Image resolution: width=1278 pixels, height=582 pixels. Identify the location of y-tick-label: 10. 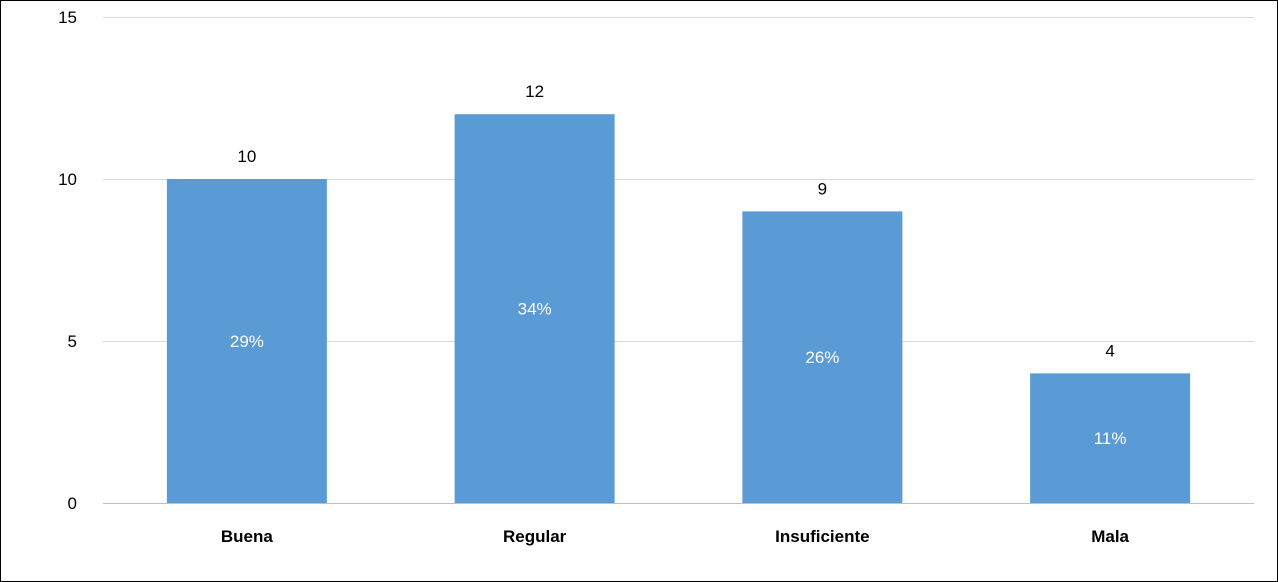
(67, 179).